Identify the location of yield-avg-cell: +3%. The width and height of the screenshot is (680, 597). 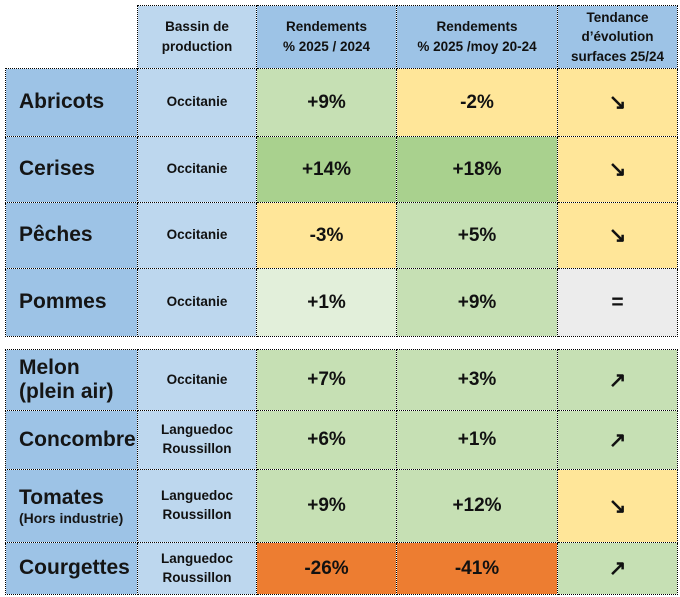
(477, 380).